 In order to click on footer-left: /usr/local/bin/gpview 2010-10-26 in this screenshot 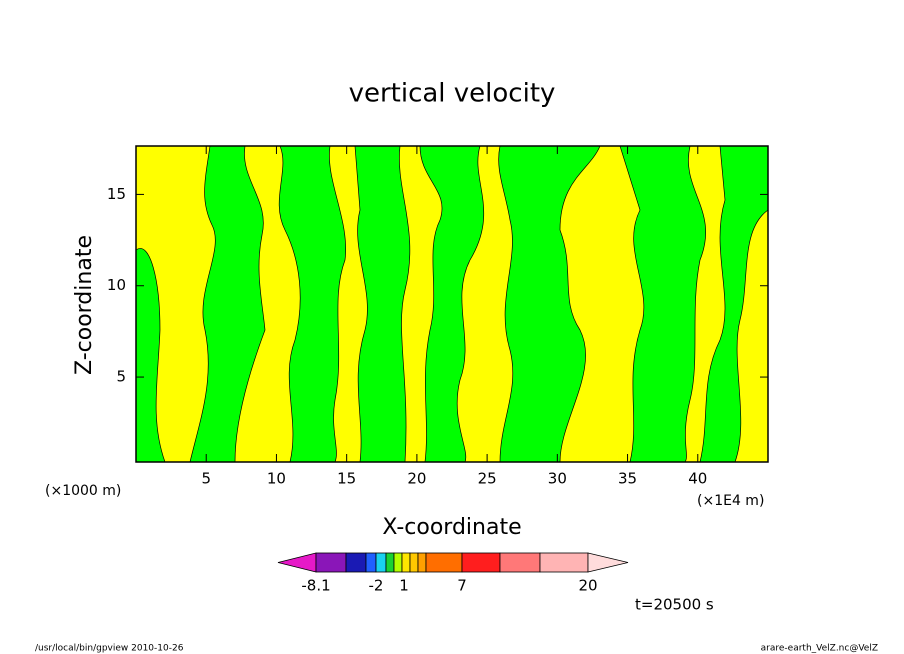, I will do `click(109, 649)`.